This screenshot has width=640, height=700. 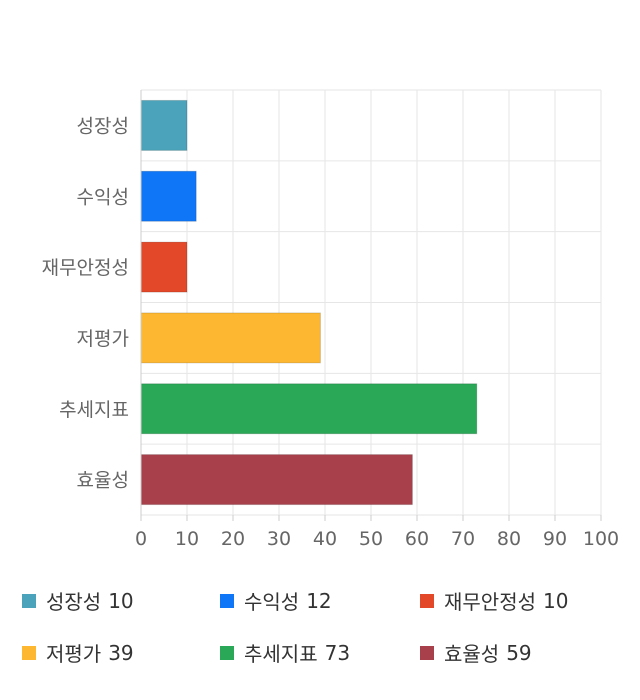 What do you see at coordinates (601, 539) in the screenshot?
I see `x-tick-label: 100` at bounding box center [601, 539].